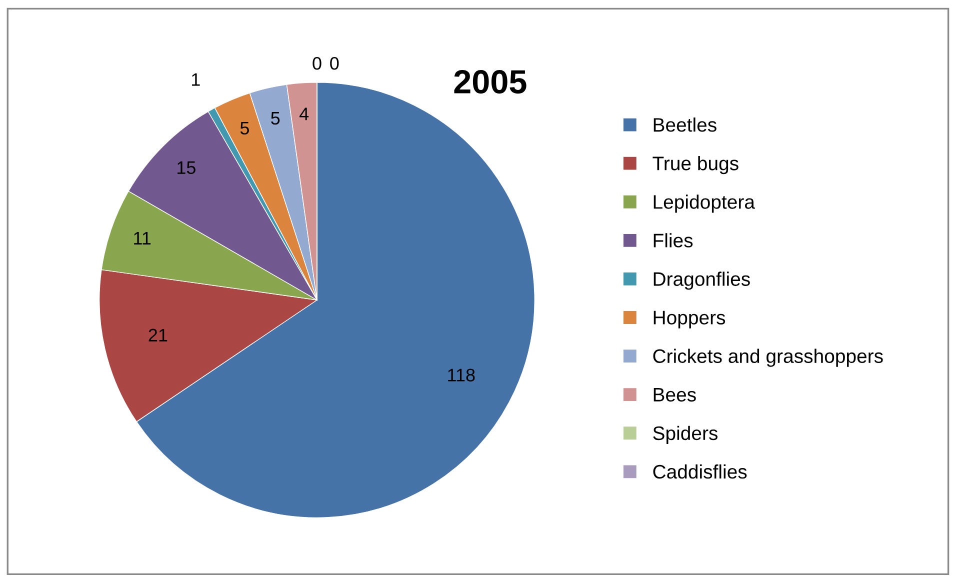  What do you see at coordinates (704, 203) in the screenshot?
I see `legend-label: Lepidoptera` at bounding box center [704, 203].